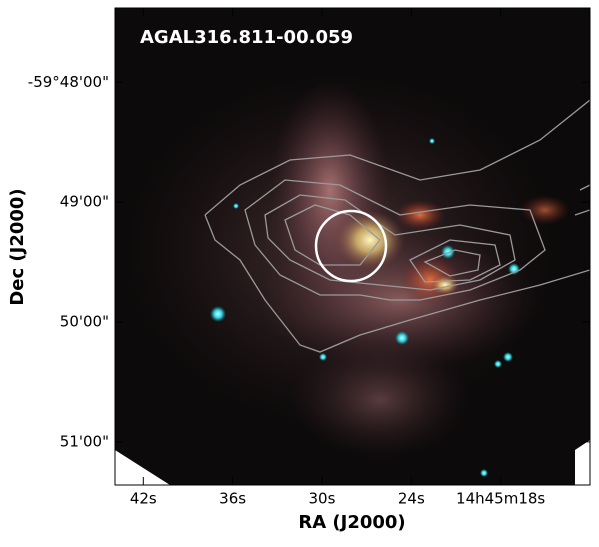 This screenshot has height=547, width=599. I want to click on x-tick-label: 42s, so click(143, 499).